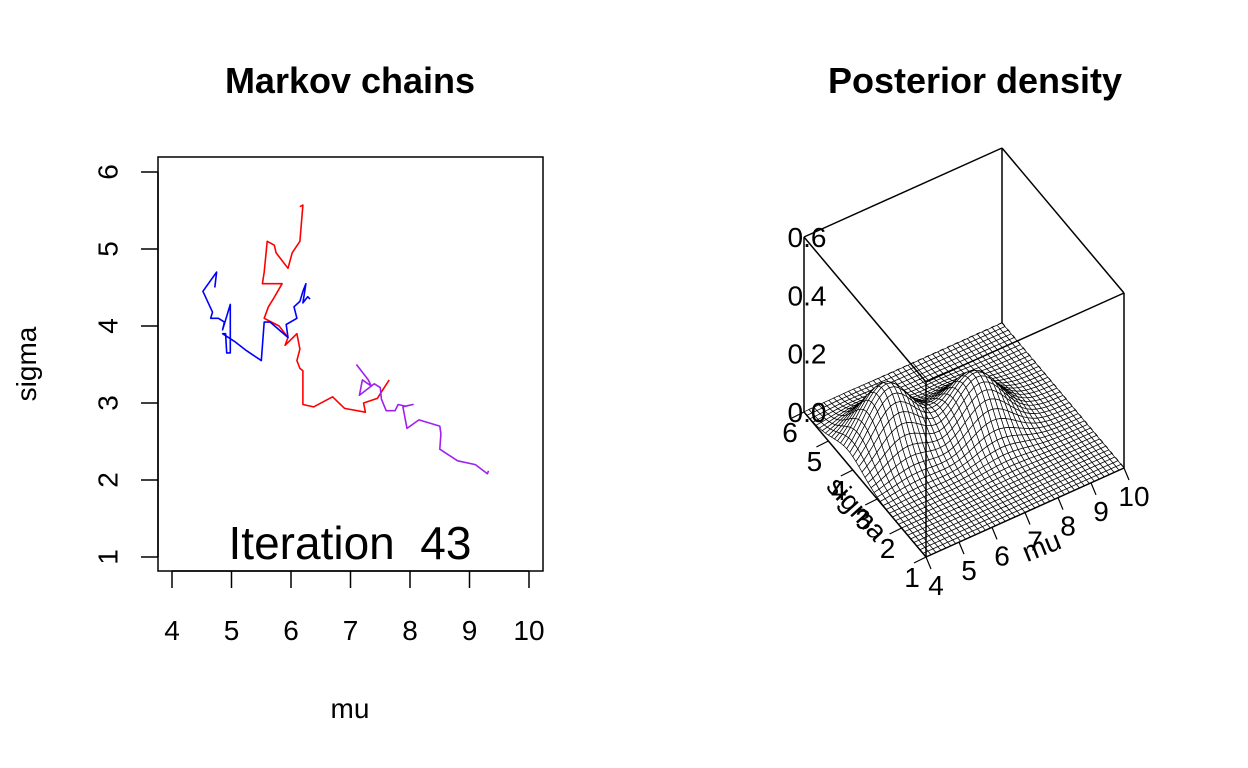 This screenshot has width=1248, height=768. Describe the element at coordinates (936, 585) in the screenshot. I see `mu-tick-label: 4` at that location.